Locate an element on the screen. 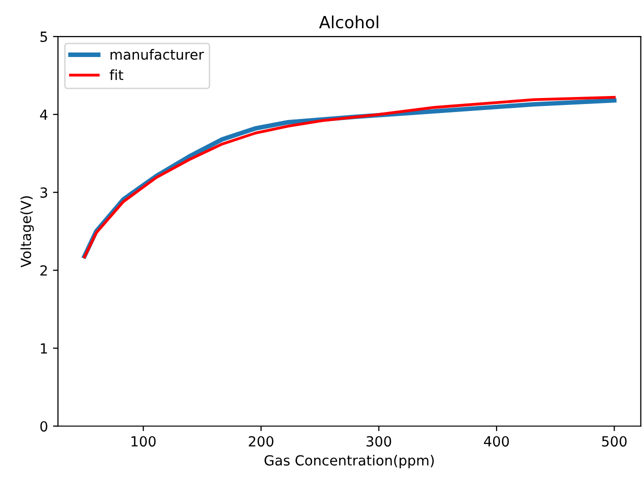 This screenshot has height=487, width=644. y-tick-label: 0 is located at coordinates (44, 426).